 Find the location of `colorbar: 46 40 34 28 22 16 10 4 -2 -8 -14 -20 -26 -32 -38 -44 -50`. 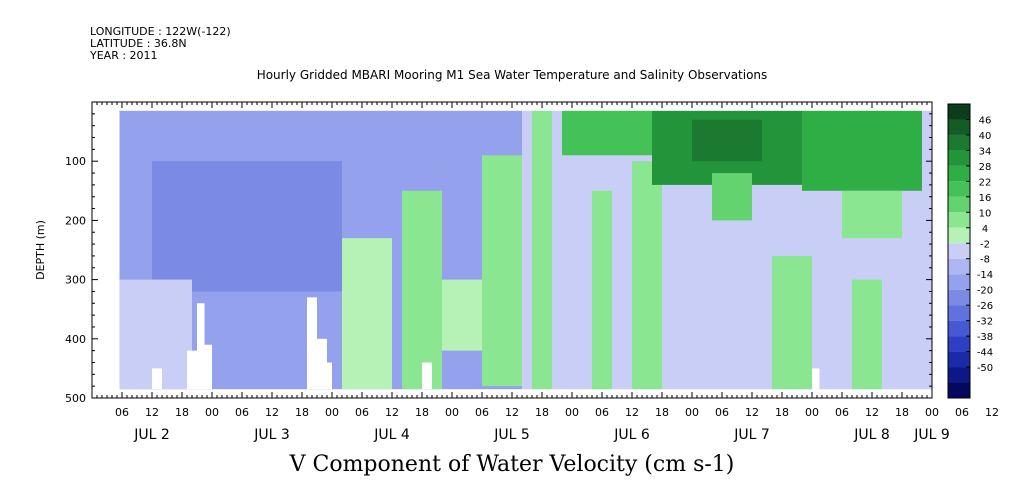

colorbar: 46 40 34 28 22 16 10 4 -2 -8 -14 -20 -26 -32 -38 -44 -50 is located at coordinates (970, 251).